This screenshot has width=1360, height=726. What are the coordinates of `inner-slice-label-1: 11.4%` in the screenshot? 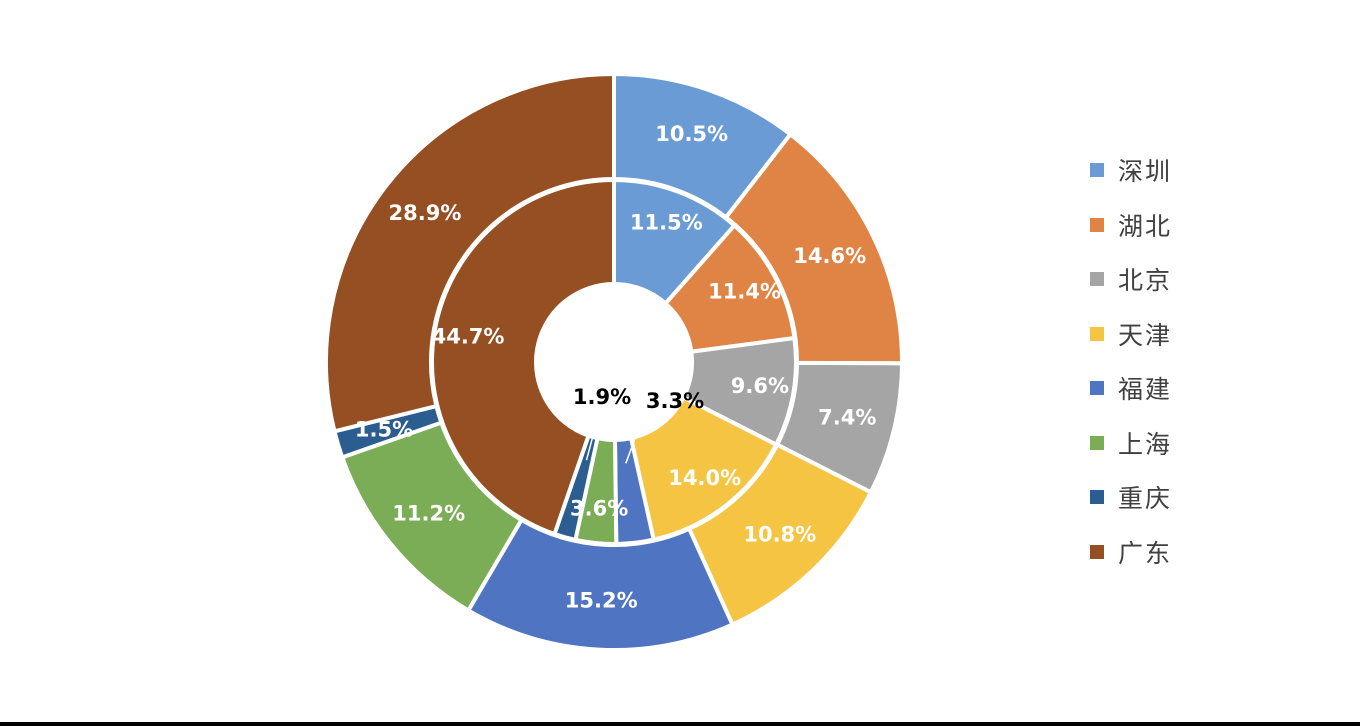 It's located at (744, 291).